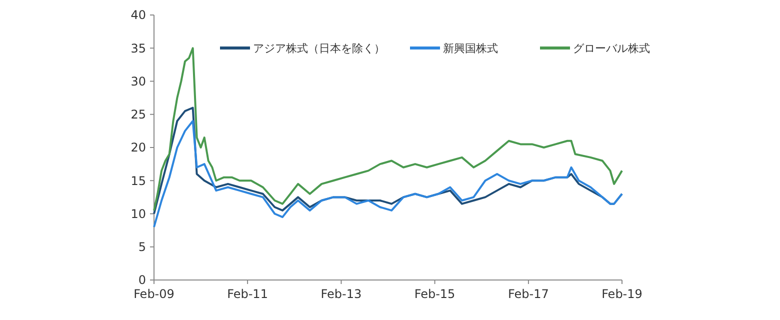 This screenshot has width=780, height=320. Describe the element at coordinates (154, 294) in the screenshot. I see `x-tick-label: Feb-09` at that location.